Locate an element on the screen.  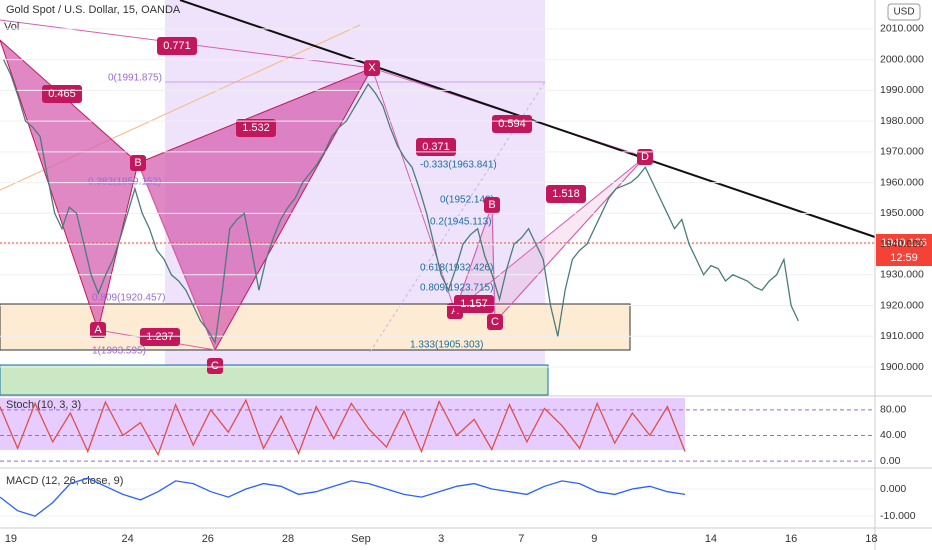
ratio-label: 0.771 is located at coordinates (177, 46).